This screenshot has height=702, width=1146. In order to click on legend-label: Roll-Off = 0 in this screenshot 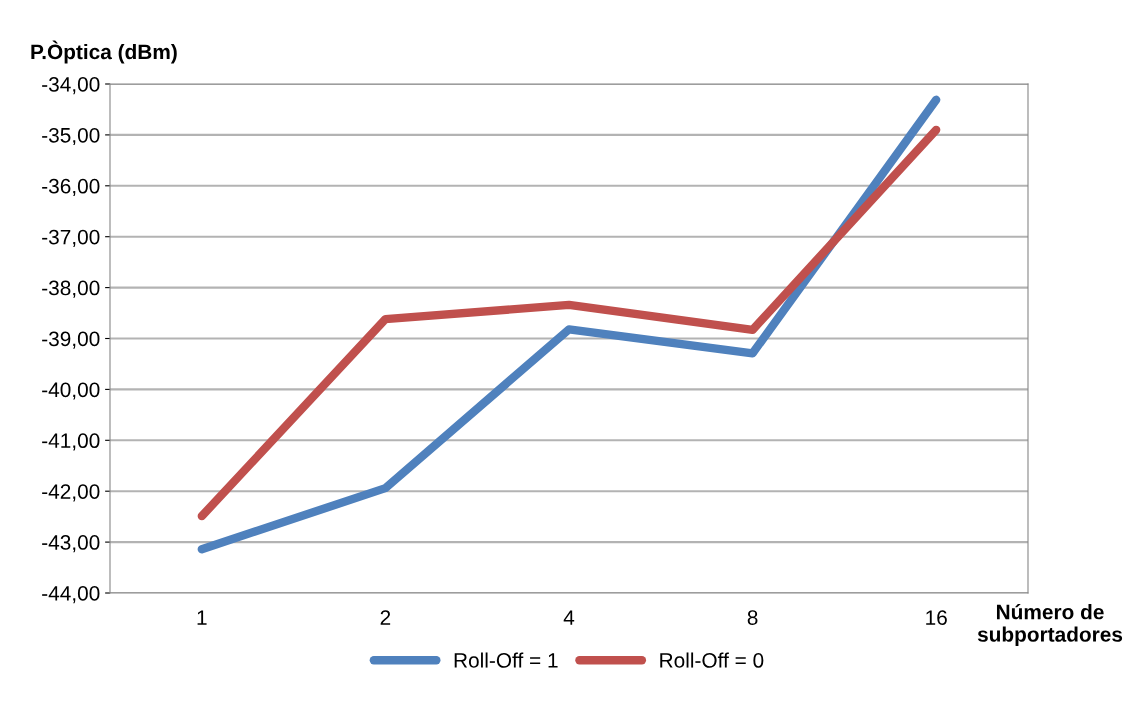, I will do `click(712, 660)`.